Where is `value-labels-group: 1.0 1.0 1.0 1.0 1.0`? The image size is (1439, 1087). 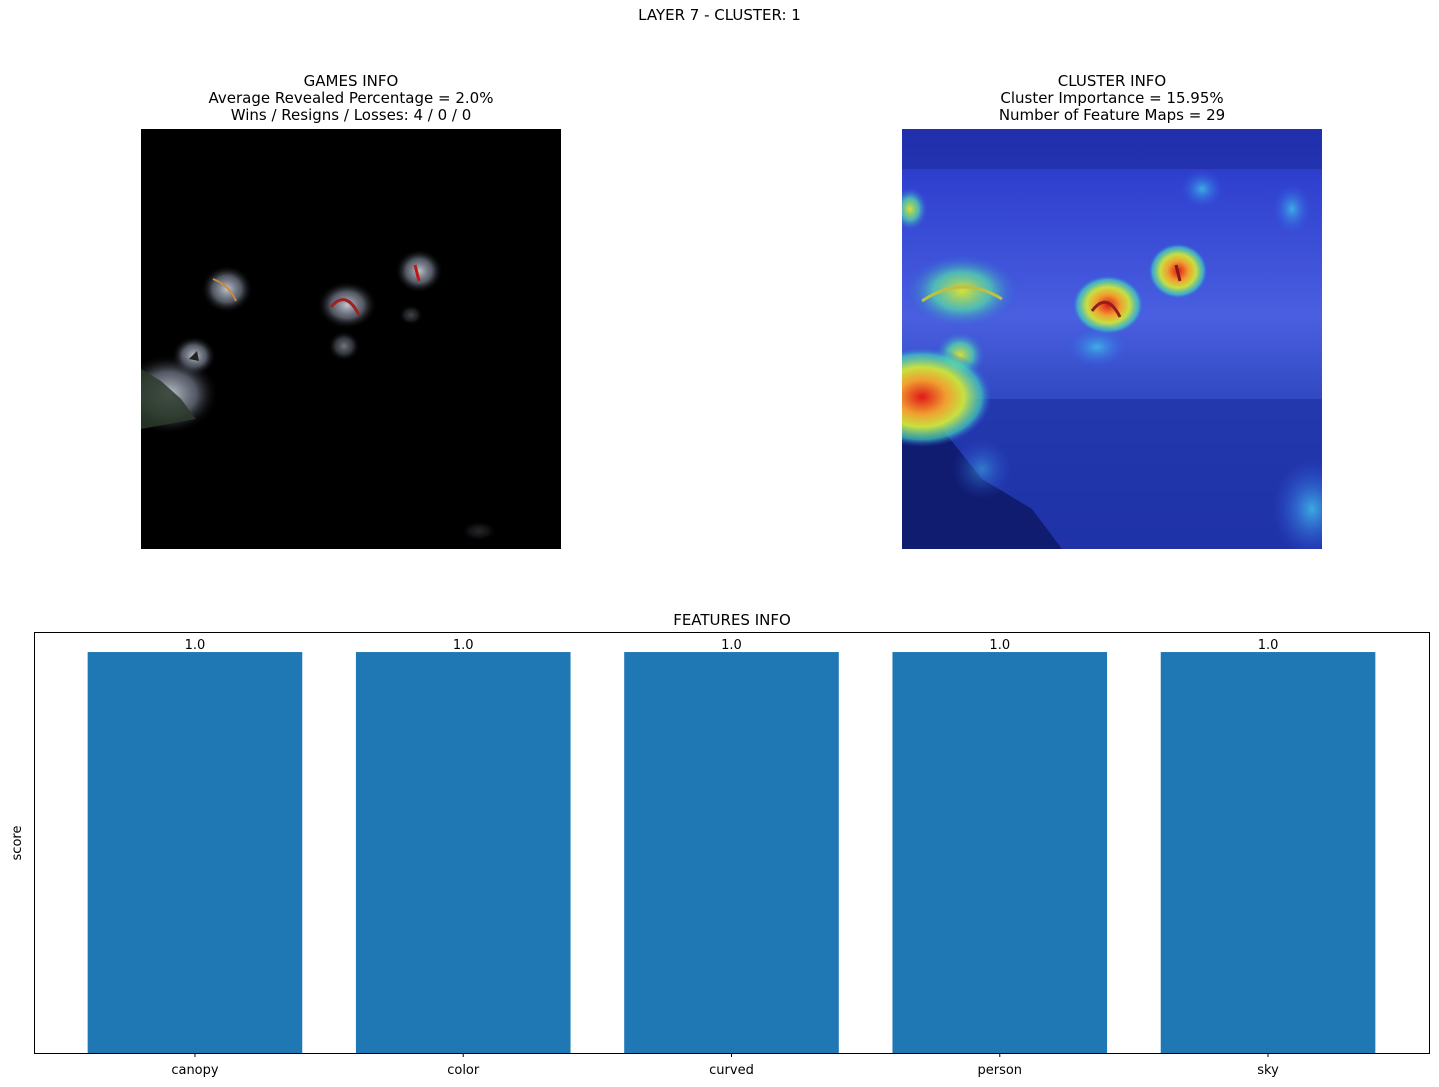 value-labels-group: 1.0 1.0 1.0 1.0 1.0 is located at coordinates (732, 645).